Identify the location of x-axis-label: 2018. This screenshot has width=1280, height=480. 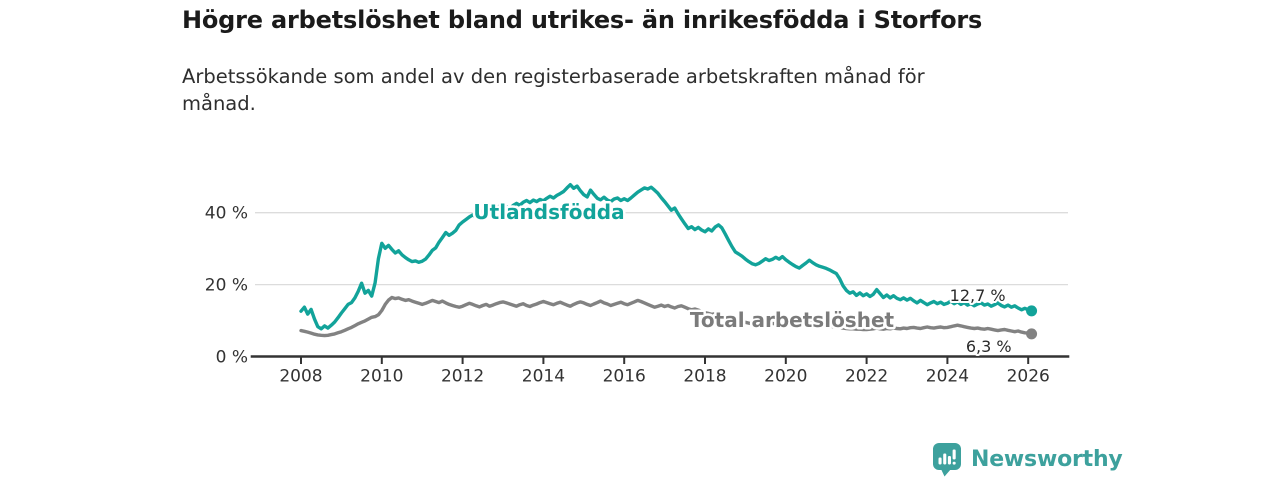
(704, 377).